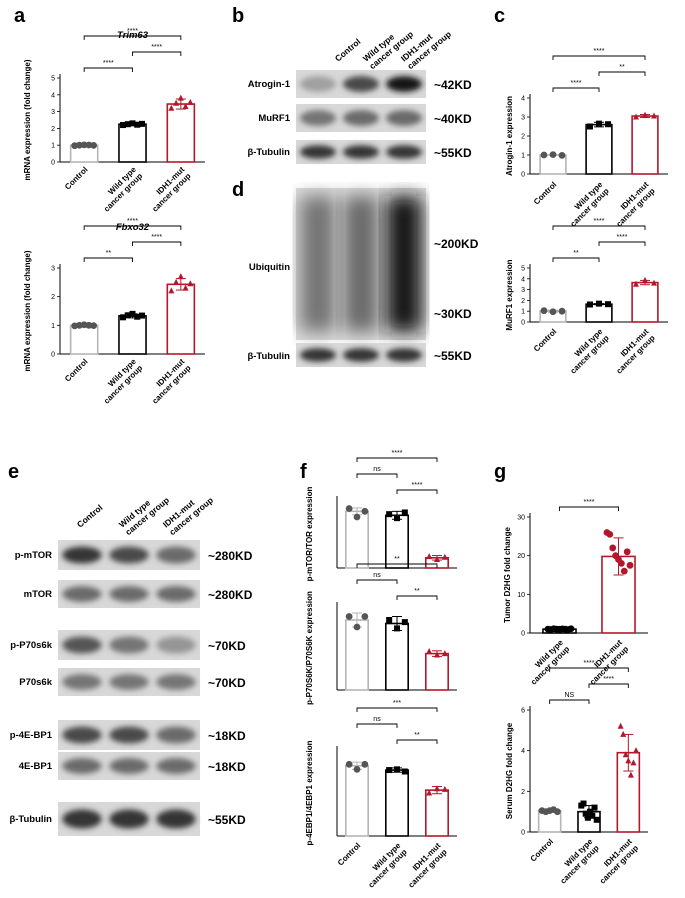 The image size is (685, 898). What do you see at coordinates (238, 190) in the screenshot?
I see `panel-label-d: d` at bounding box center [238, 190].